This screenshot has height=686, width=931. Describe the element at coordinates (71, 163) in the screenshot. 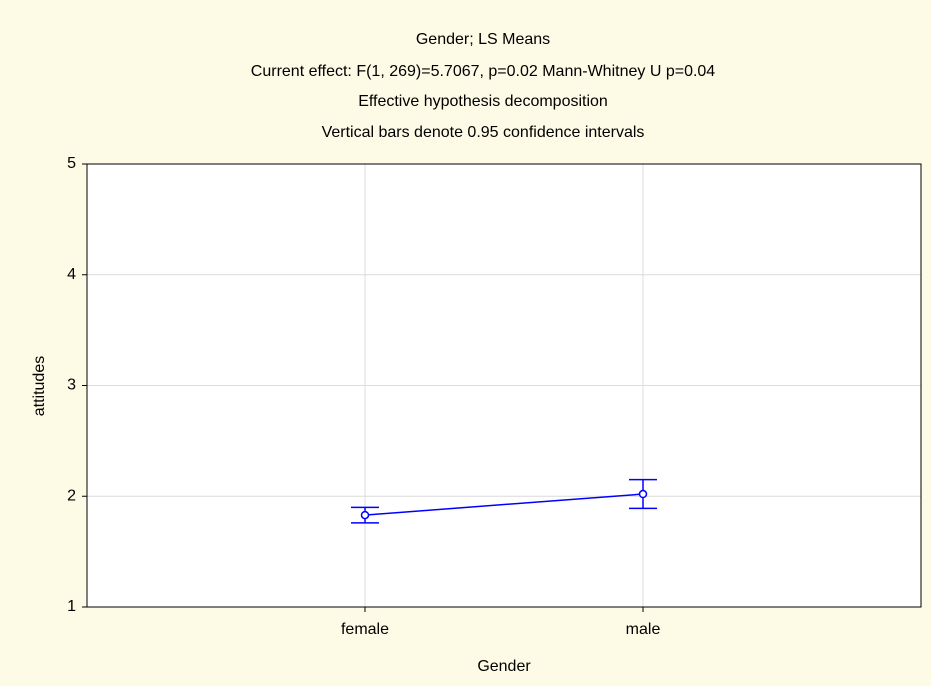

I see `y-tick-label: 5` at that location.